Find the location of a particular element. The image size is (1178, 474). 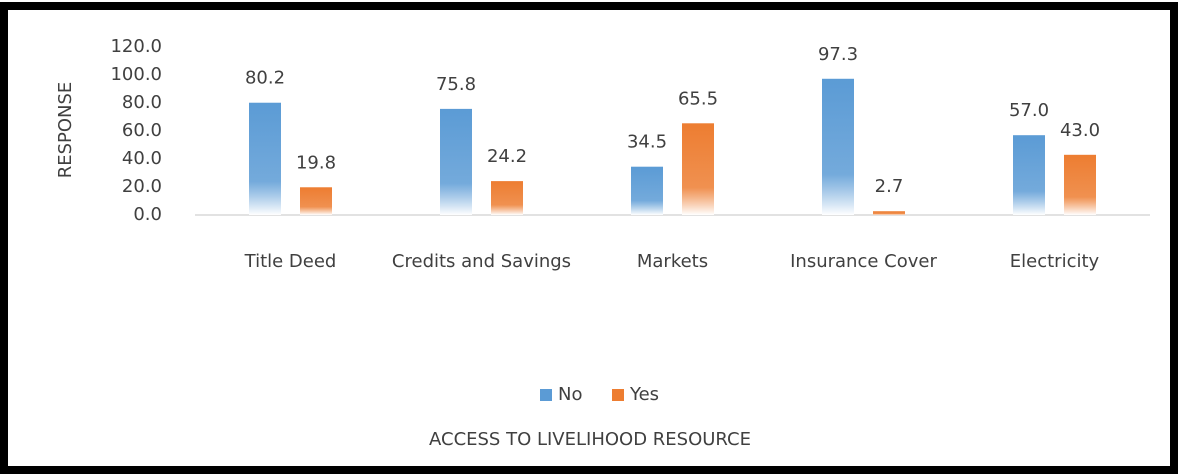

x-tick-label: Credits and Savings is located at coordinates (481, 261).